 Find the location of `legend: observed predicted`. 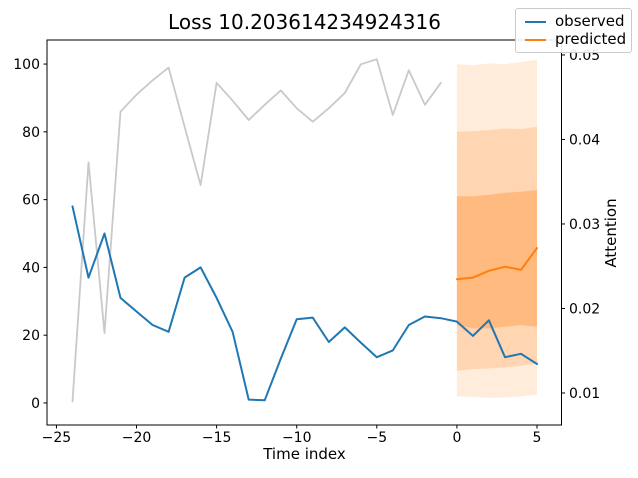

legend: observed predicted is located at coordinates (573, 30).